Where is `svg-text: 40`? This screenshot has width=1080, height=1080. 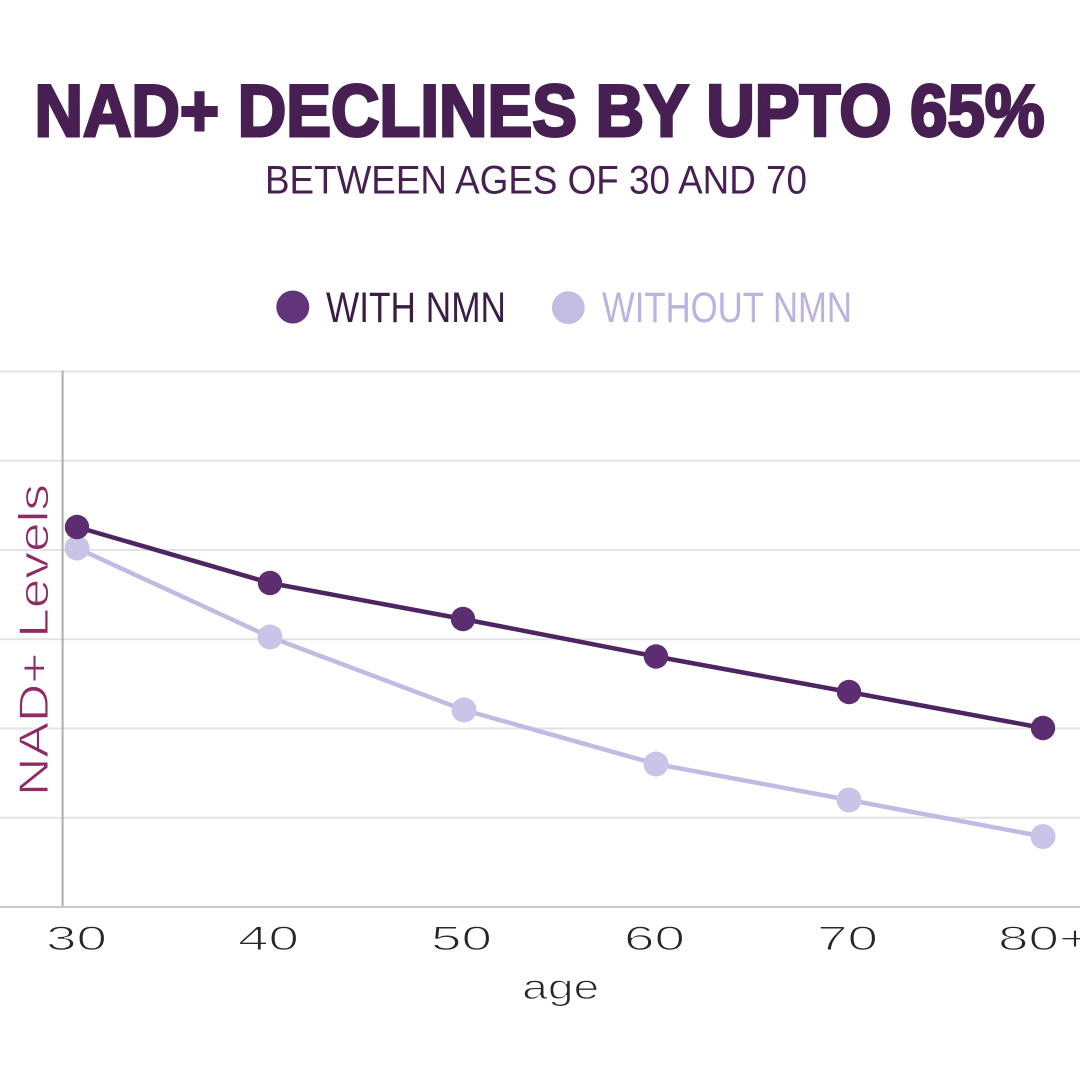 svg-text: 40 is located at coordinates (268, 939).